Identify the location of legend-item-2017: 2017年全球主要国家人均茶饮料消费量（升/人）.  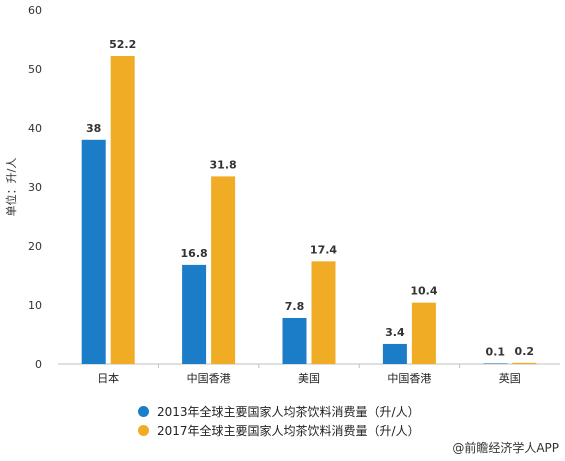
(279, 430).